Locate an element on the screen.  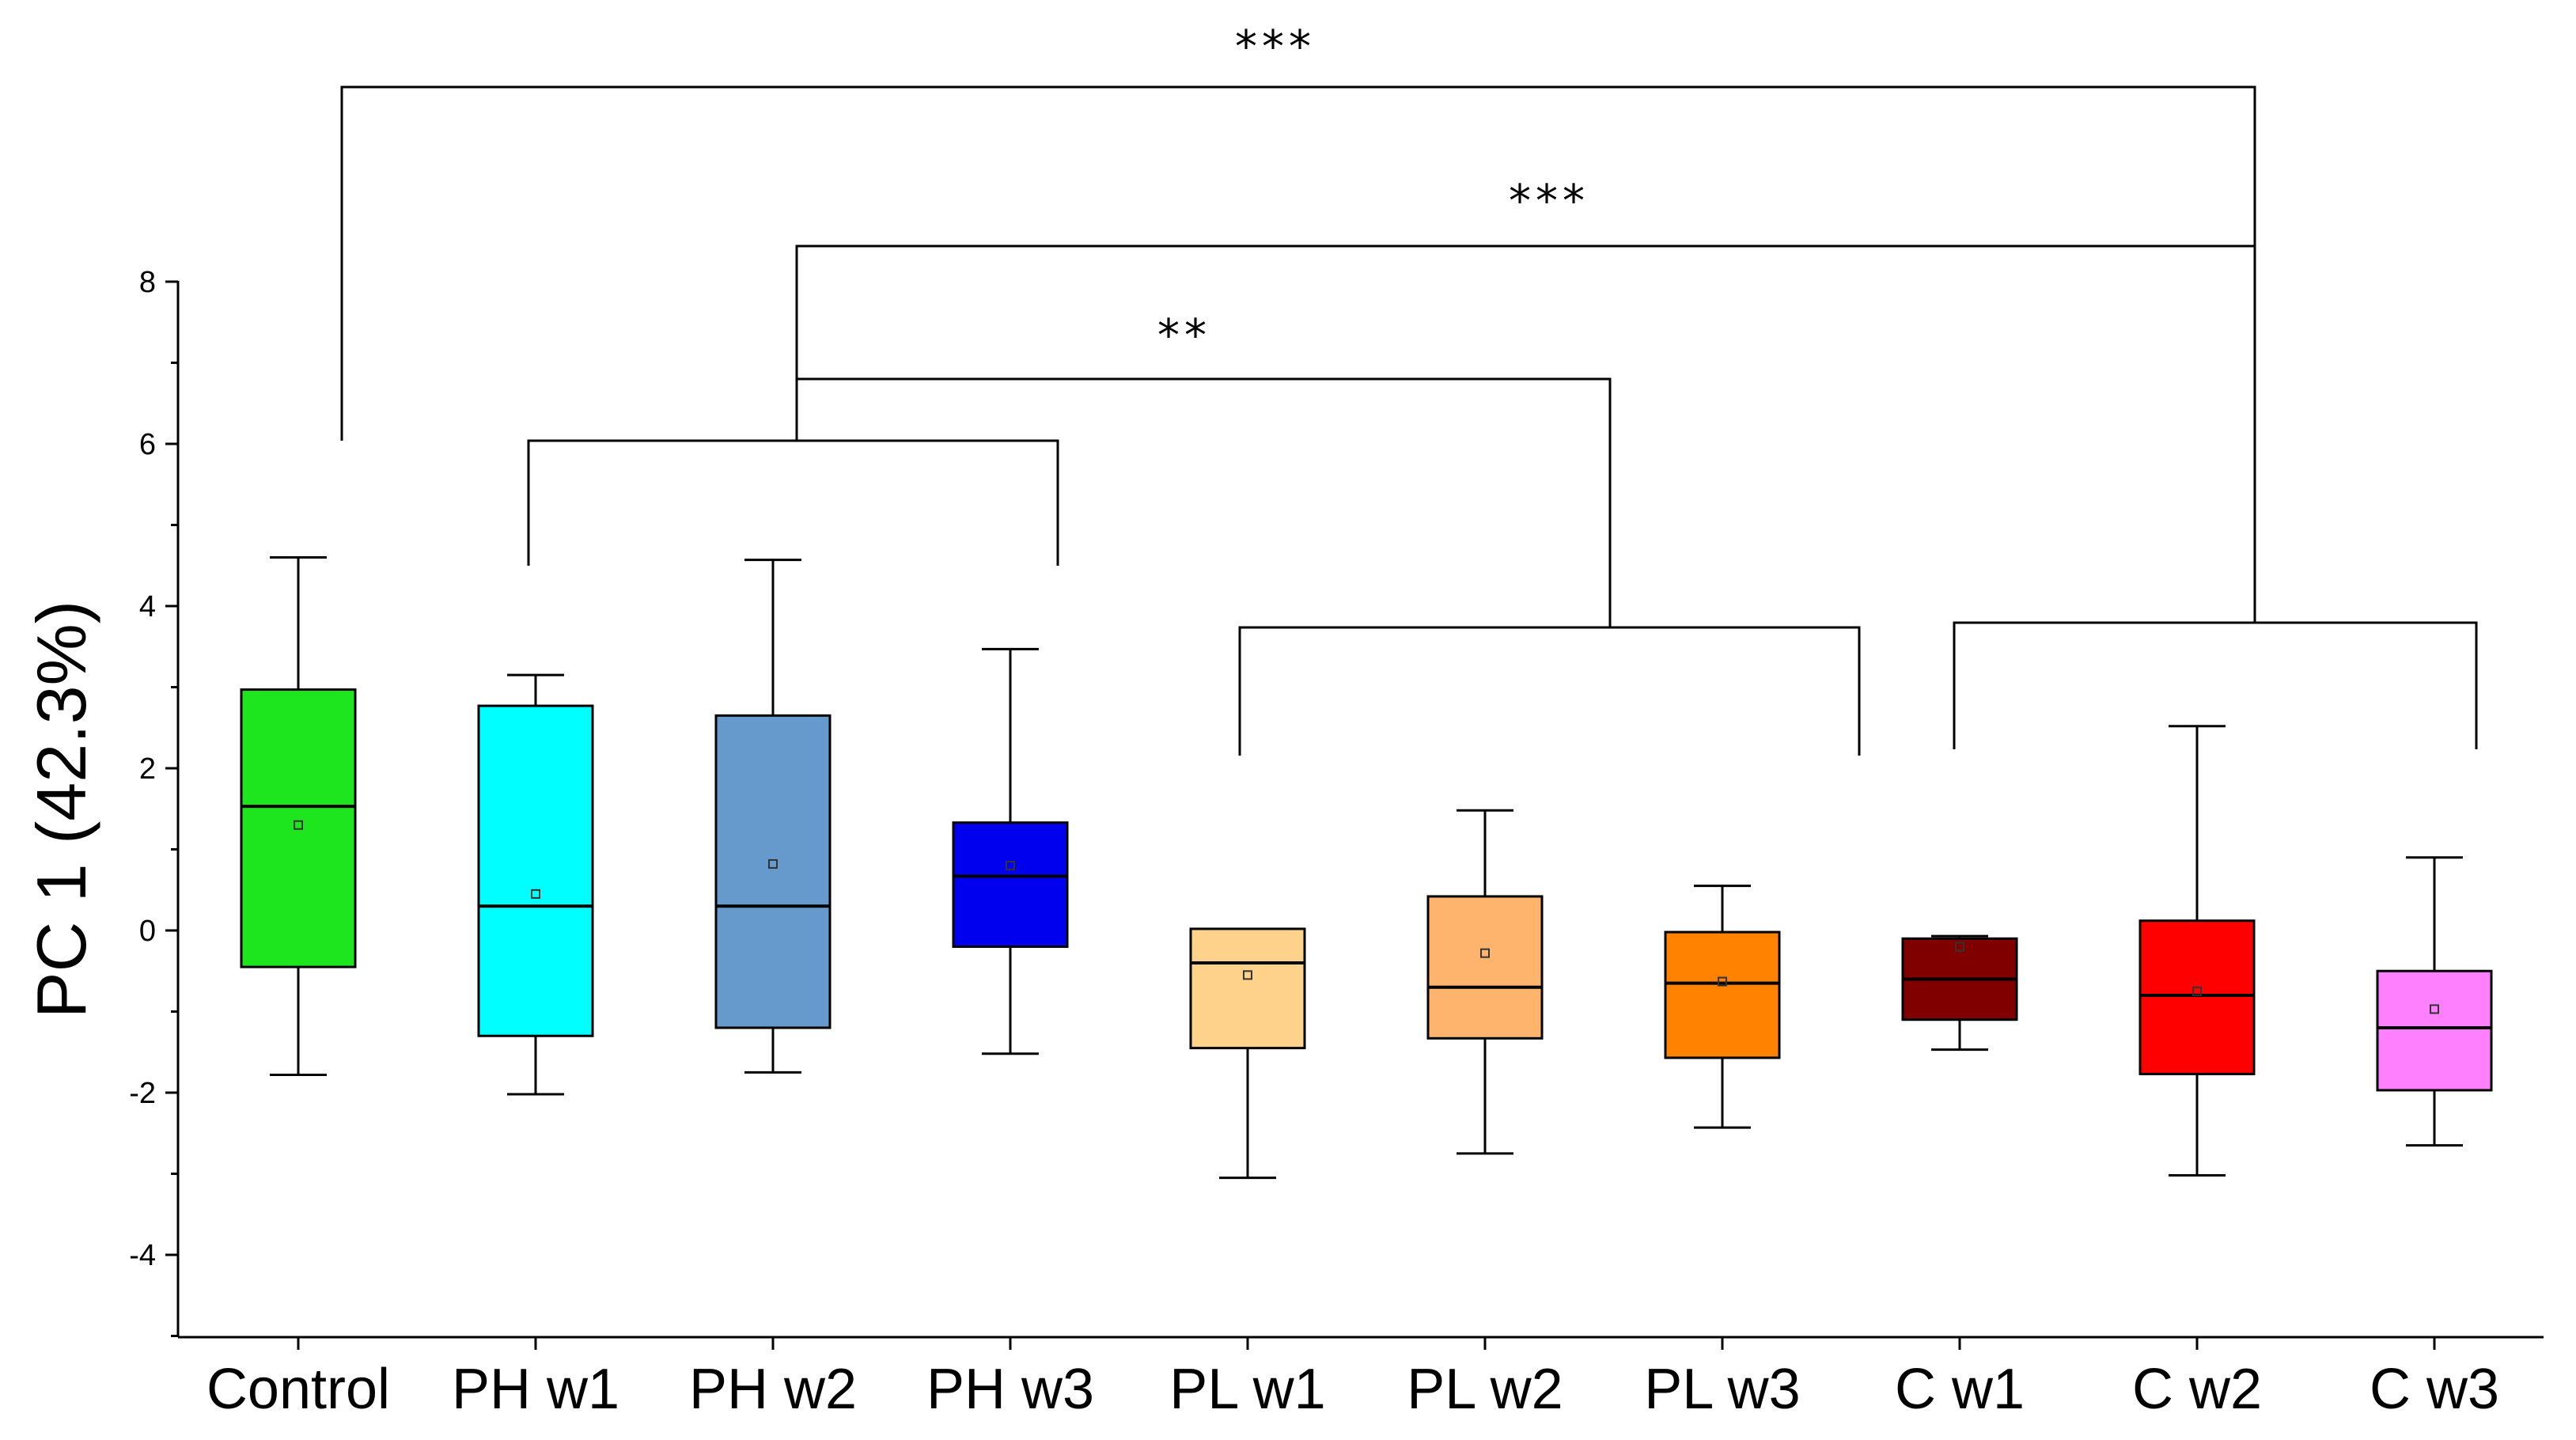
x-tick-label: C w3 is located at coordinates (2434, 1389).